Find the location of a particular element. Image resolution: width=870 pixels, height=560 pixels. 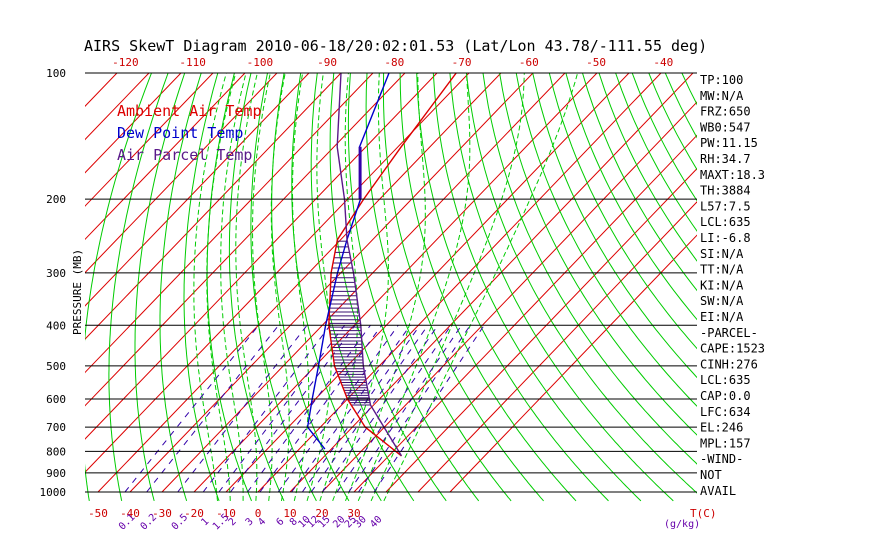

stat-item: CINH:276 is located at coordinates (729, 364).